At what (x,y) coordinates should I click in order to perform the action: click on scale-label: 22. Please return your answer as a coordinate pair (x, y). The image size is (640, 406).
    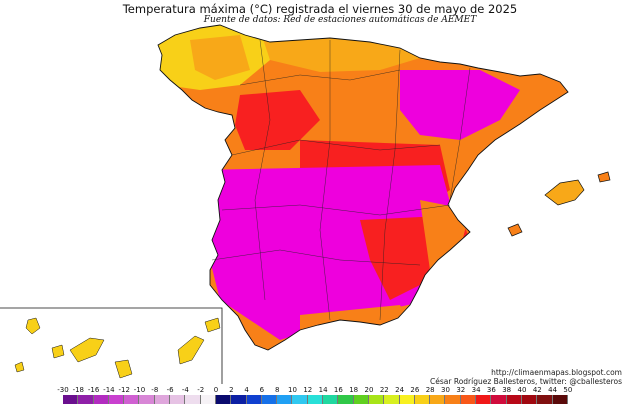
    Looking at the image, I should click on (384, 390).